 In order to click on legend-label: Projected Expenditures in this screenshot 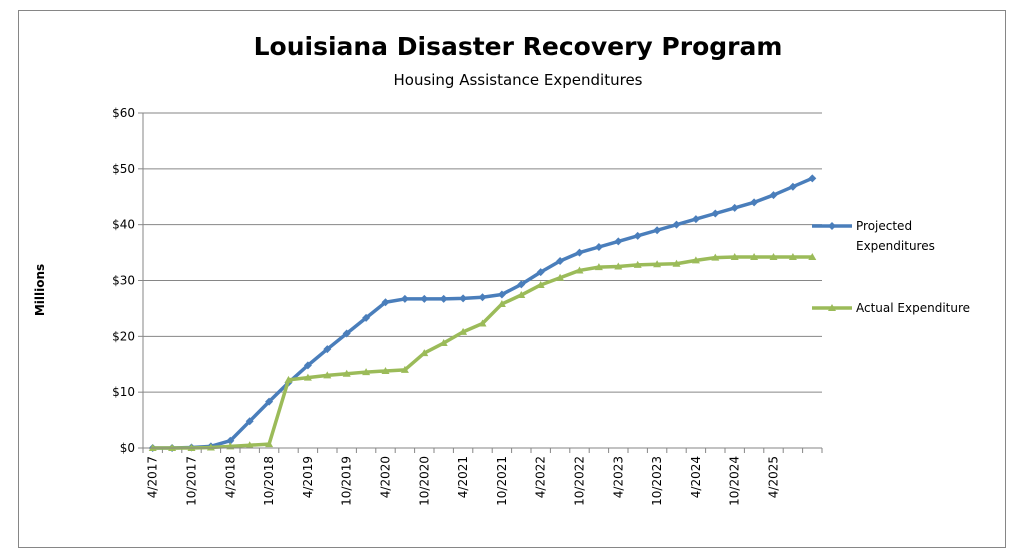, I will do `click(895, 236)`.